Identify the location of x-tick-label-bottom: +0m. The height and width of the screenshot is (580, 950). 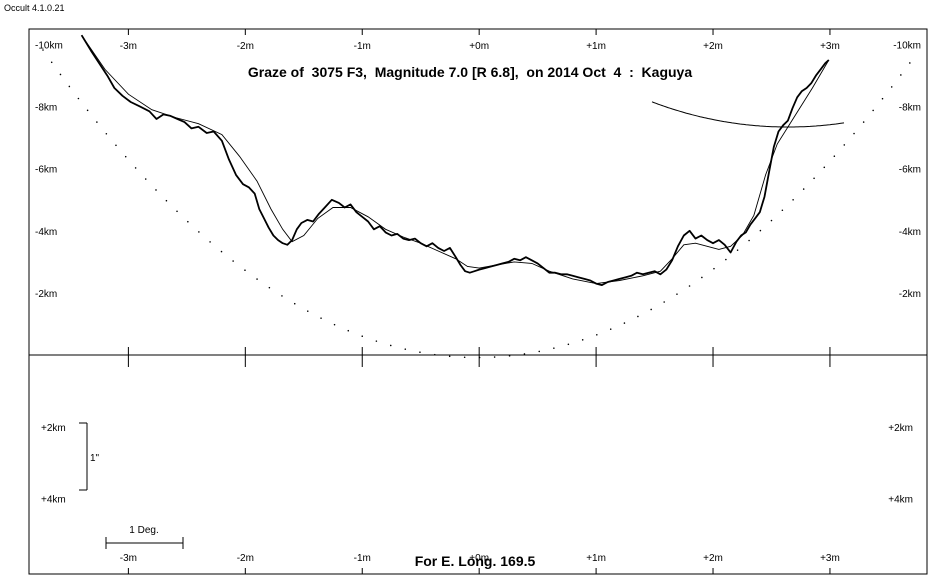
(479, 558).